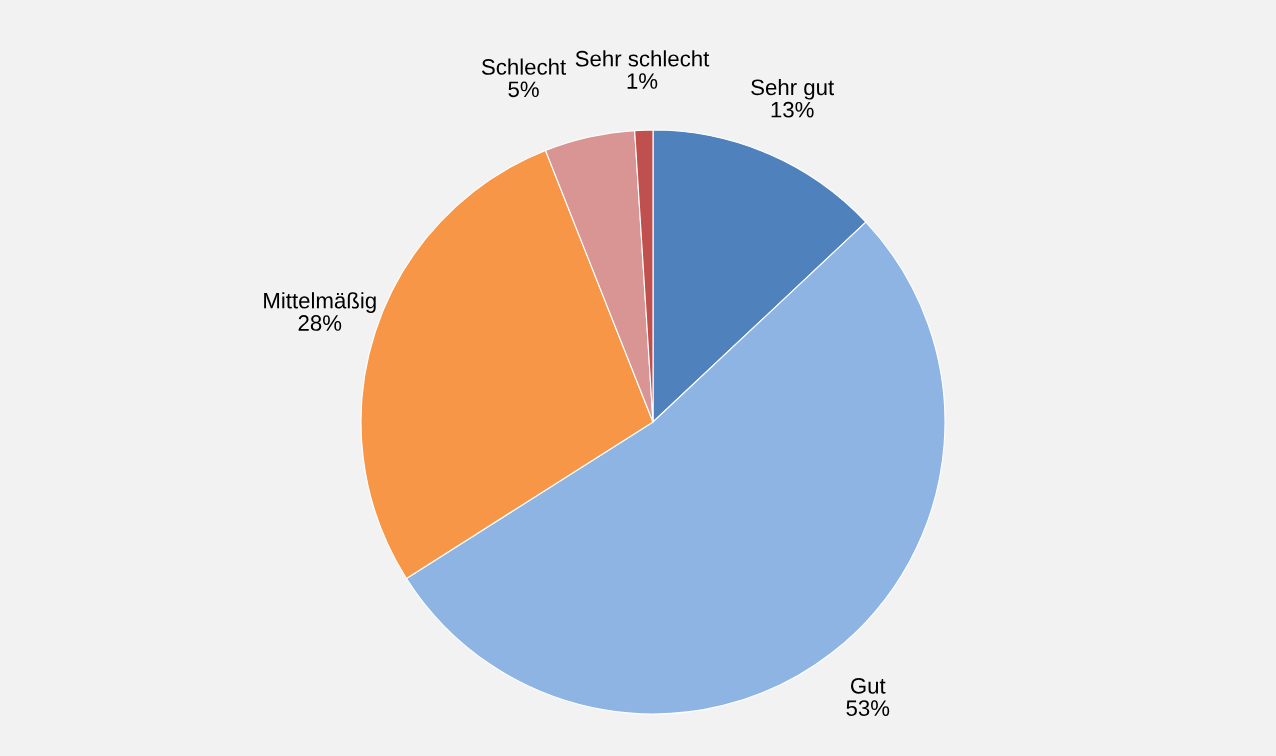  I want to click on data-label: 28%, so click(320, 323).